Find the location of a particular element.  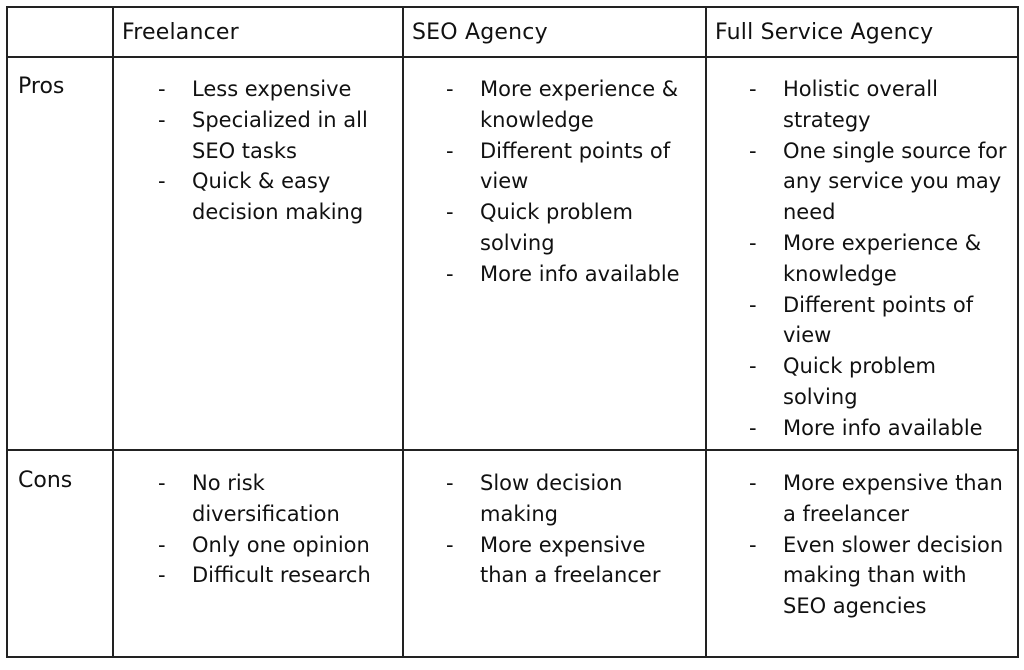

list-item: No risk diversification is located at coordinates (278, 499).